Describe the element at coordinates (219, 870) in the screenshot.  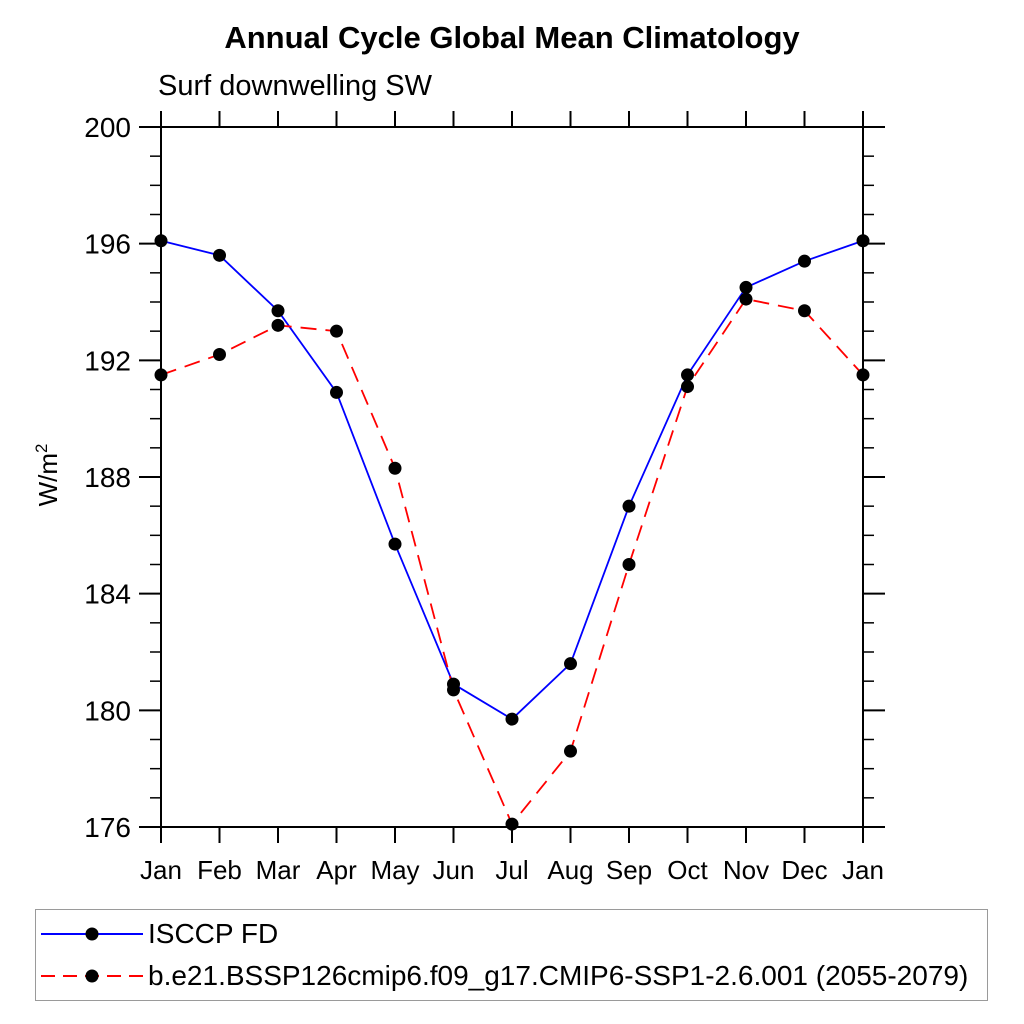
I see `x-tick-label: Feb` at that location.